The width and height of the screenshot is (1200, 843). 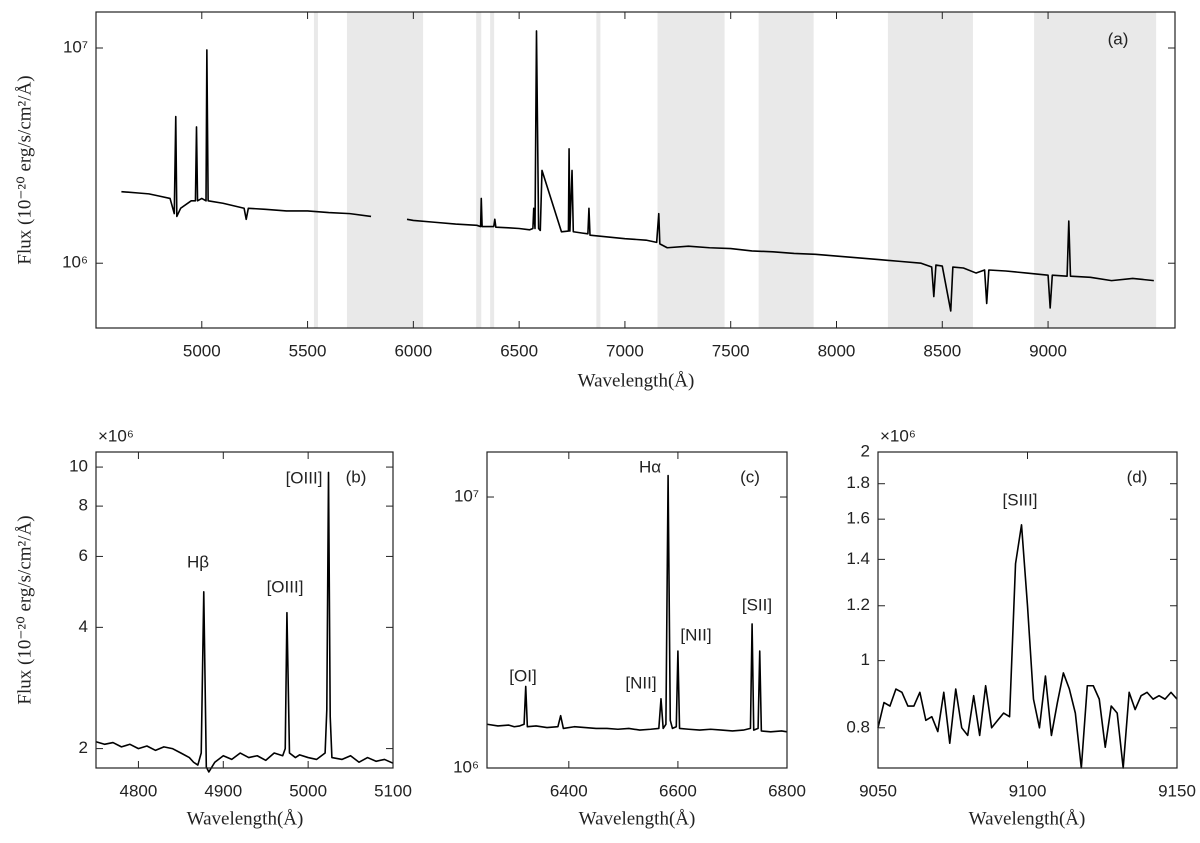 I want to click on line-annotation: Hβ, so click(x=198, y=561).